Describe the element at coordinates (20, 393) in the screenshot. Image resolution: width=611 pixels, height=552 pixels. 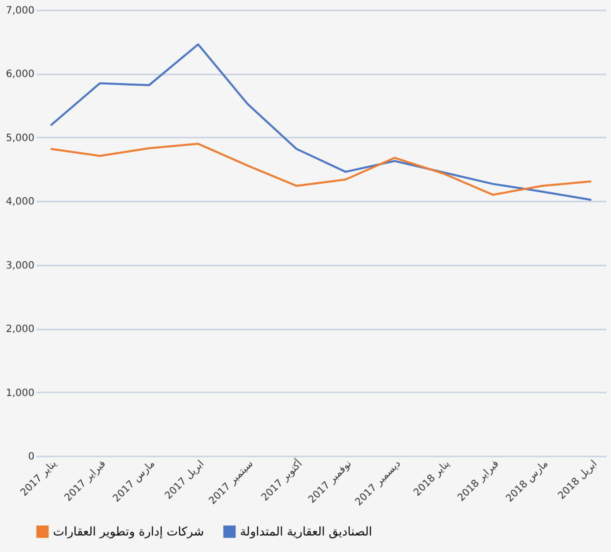
I see `y-tick-label: 1,000` at that location.